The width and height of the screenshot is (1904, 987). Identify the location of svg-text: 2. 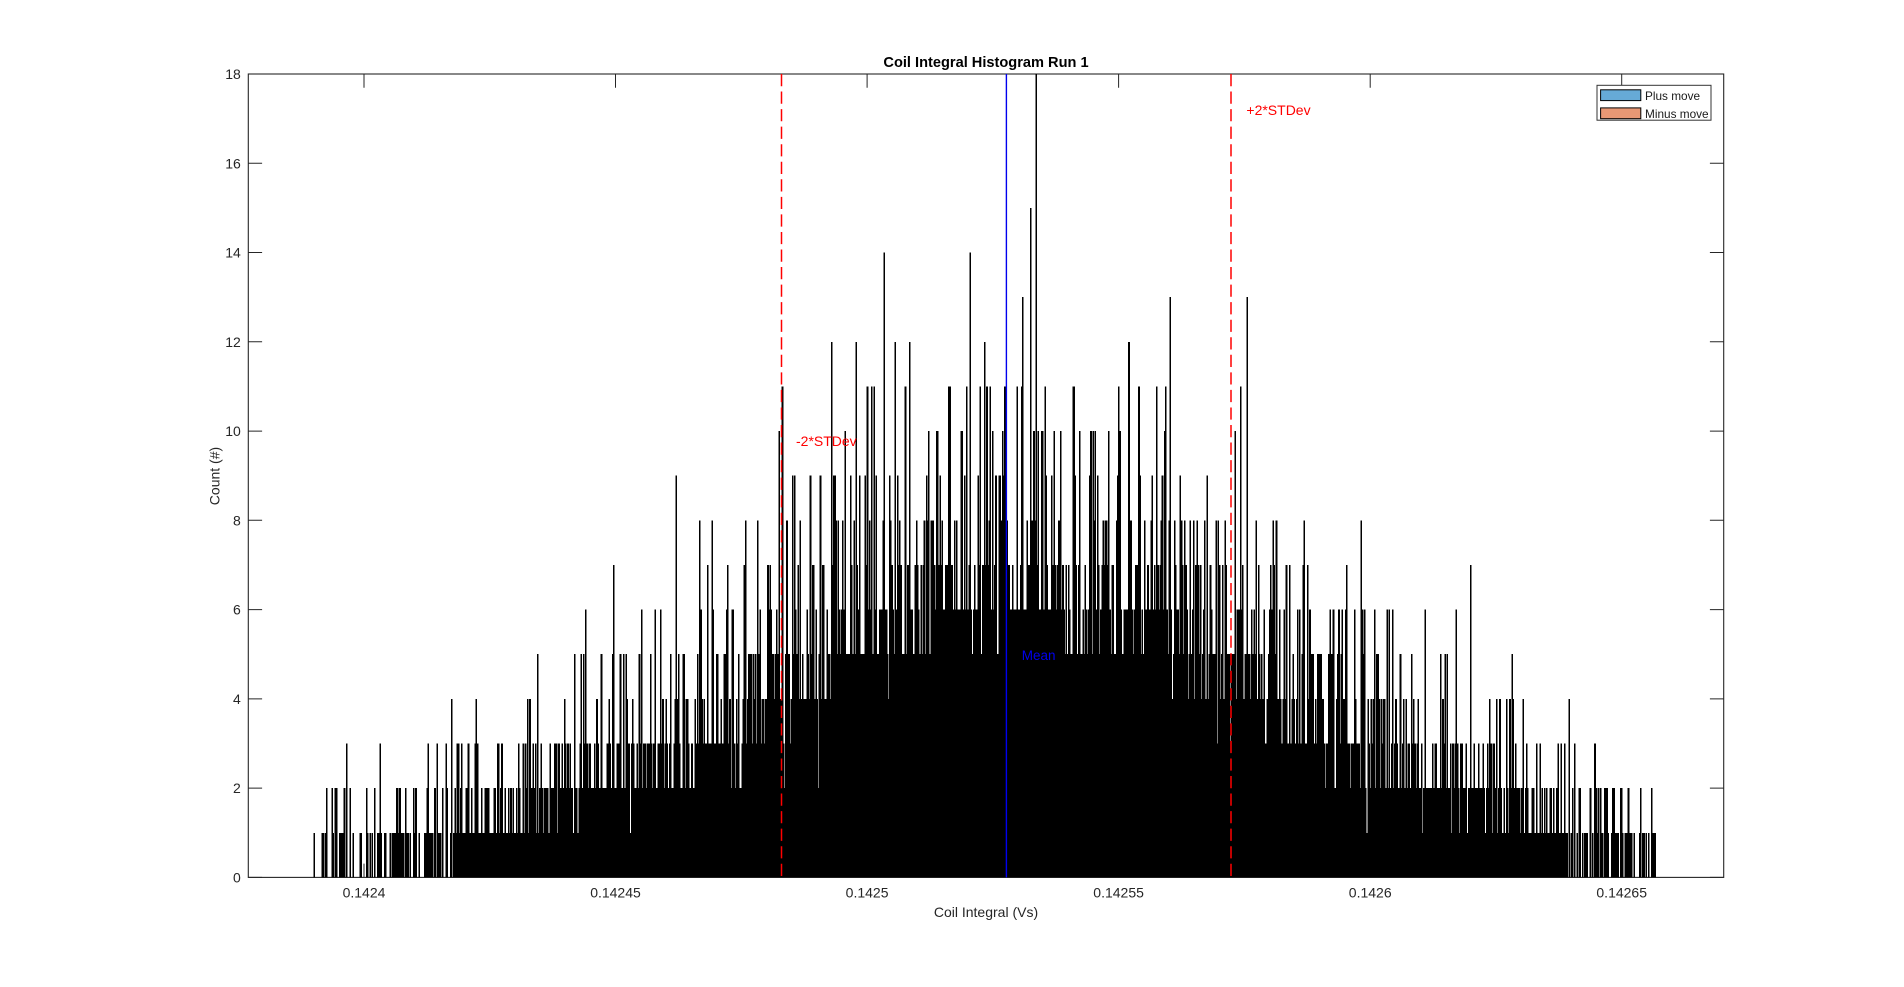
(237, 788).